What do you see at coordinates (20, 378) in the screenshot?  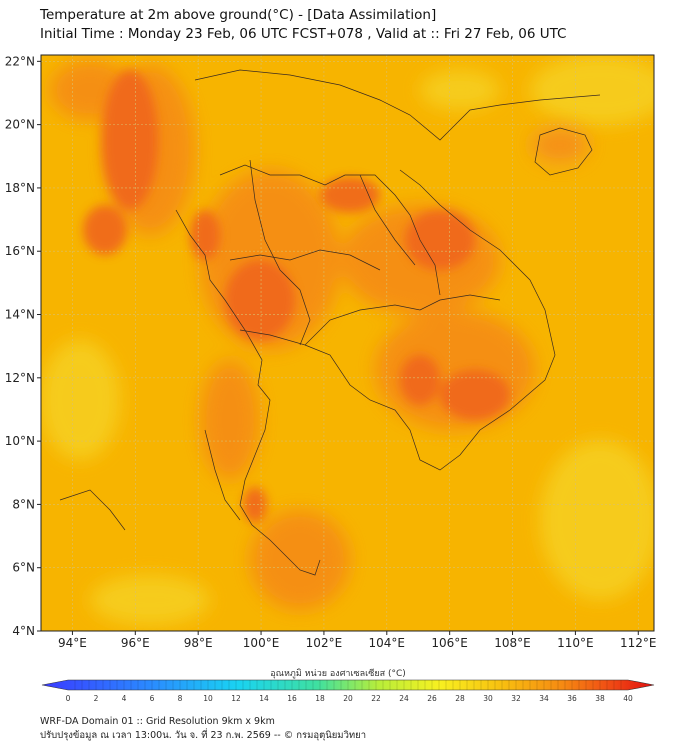 I see `lat-tick-label: 12°N` at bounding box center [20, 378].